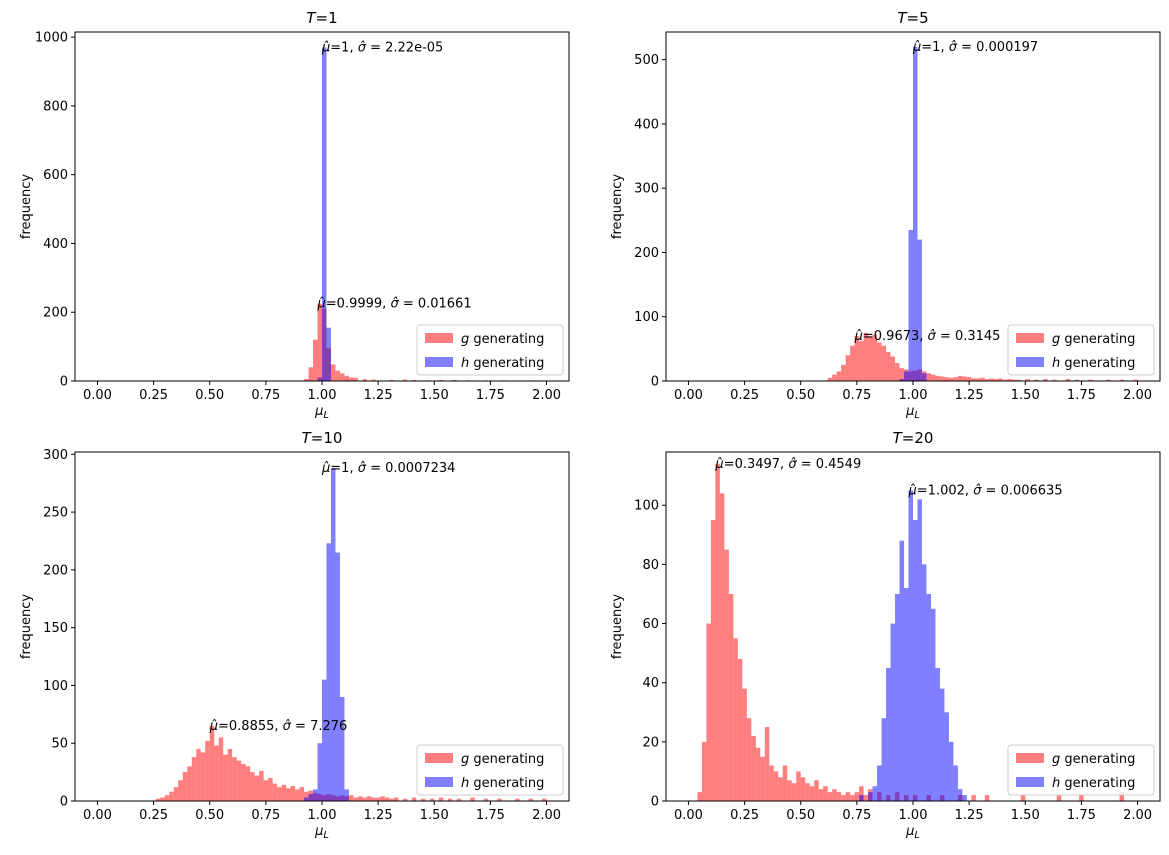 The image size is (1169, 855). Describe the element at coordinates (1093, 783) in the screenshot. I see `legend-label: h generating` at that location.